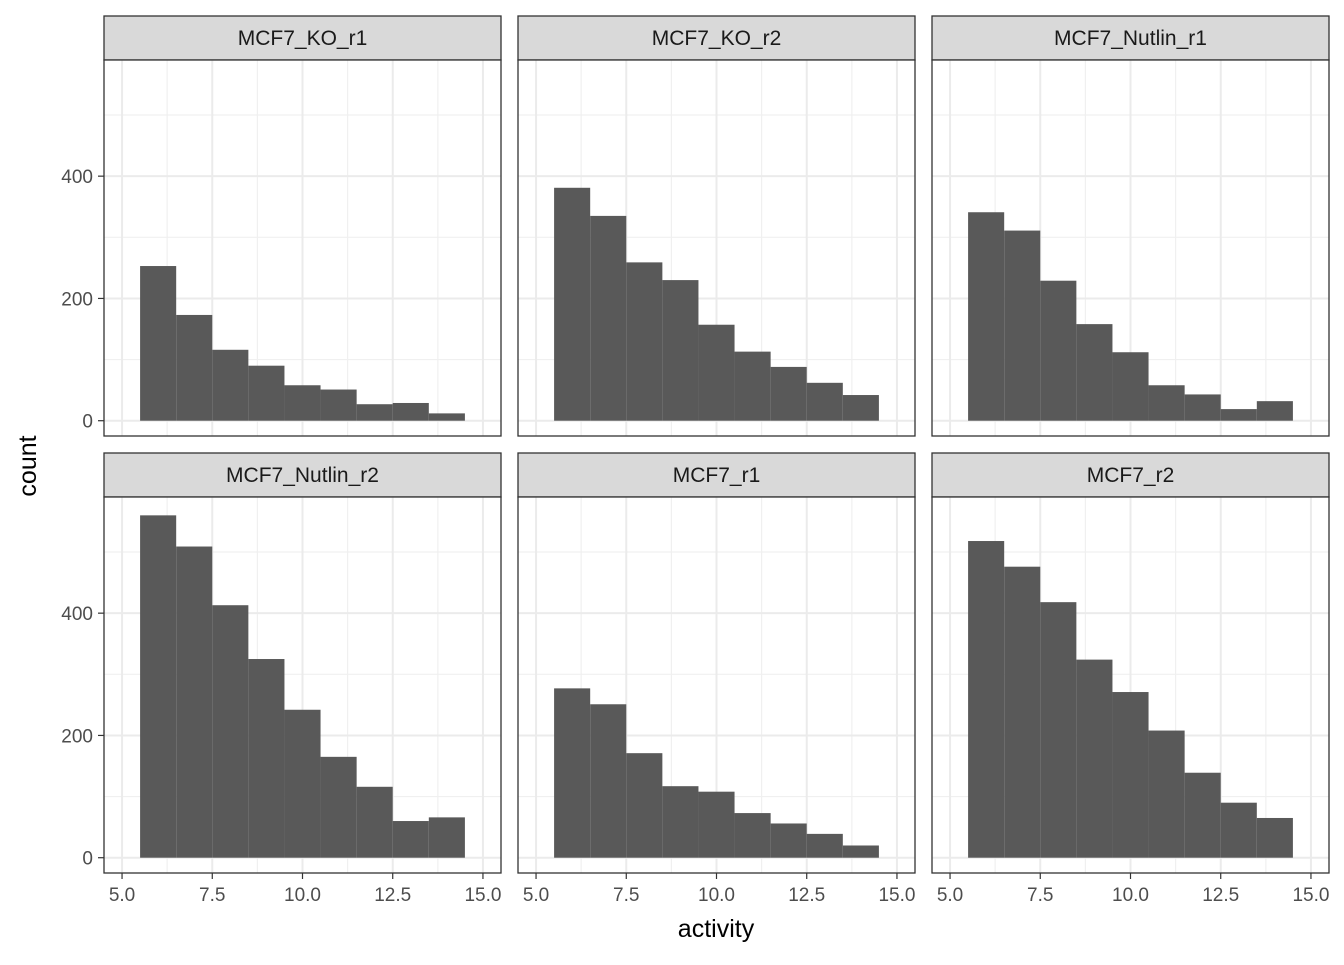 The image size is (1344, 965). I want to click on facet-panel: MCF7_KO_r1 0 200 400, so click(281, 226).